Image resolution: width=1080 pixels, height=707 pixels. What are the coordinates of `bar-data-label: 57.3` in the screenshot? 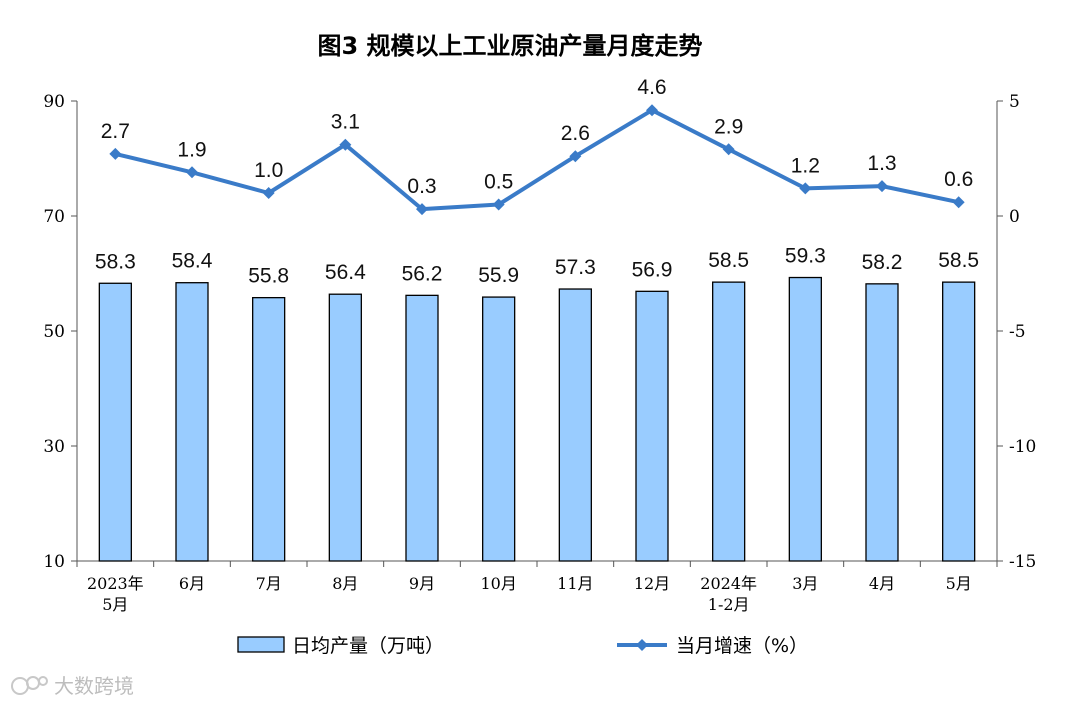 It's located at (575, 267).